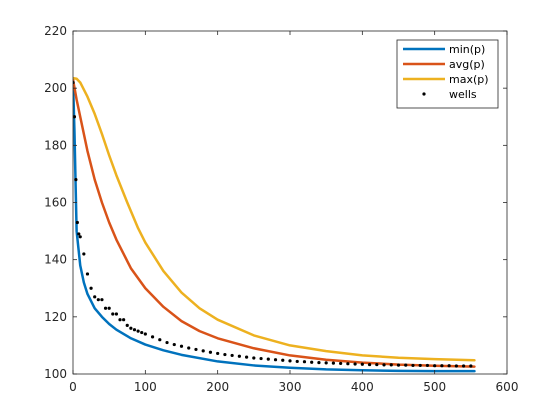 This screenshot has height=420, width=560. I want to click on x-tick-label: 100, so click(145, 387).